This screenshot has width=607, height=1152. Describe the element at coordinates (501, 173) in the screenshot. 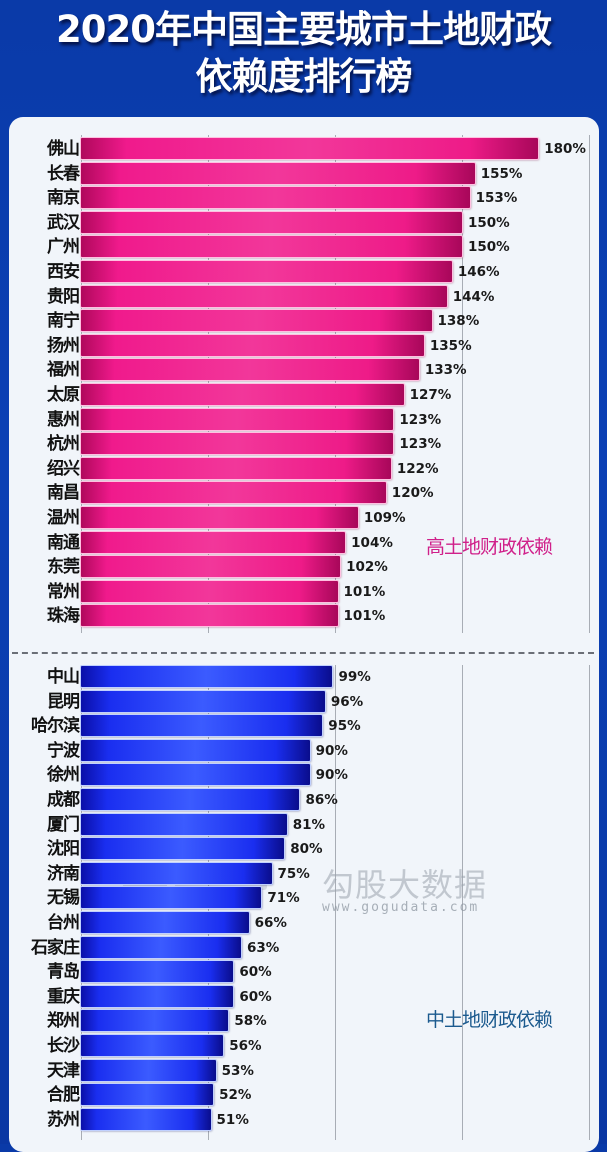

I see `value-label: 155%` at that location.